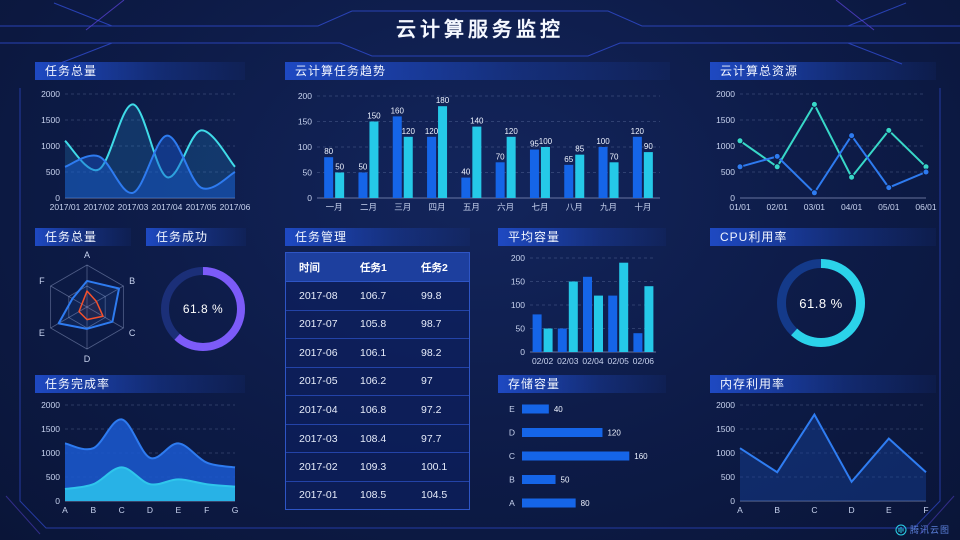  Describe the element at coordinates (377, 296) in the screenshot. I see `table-row: 2017-08 106.7 99.8` at that location.